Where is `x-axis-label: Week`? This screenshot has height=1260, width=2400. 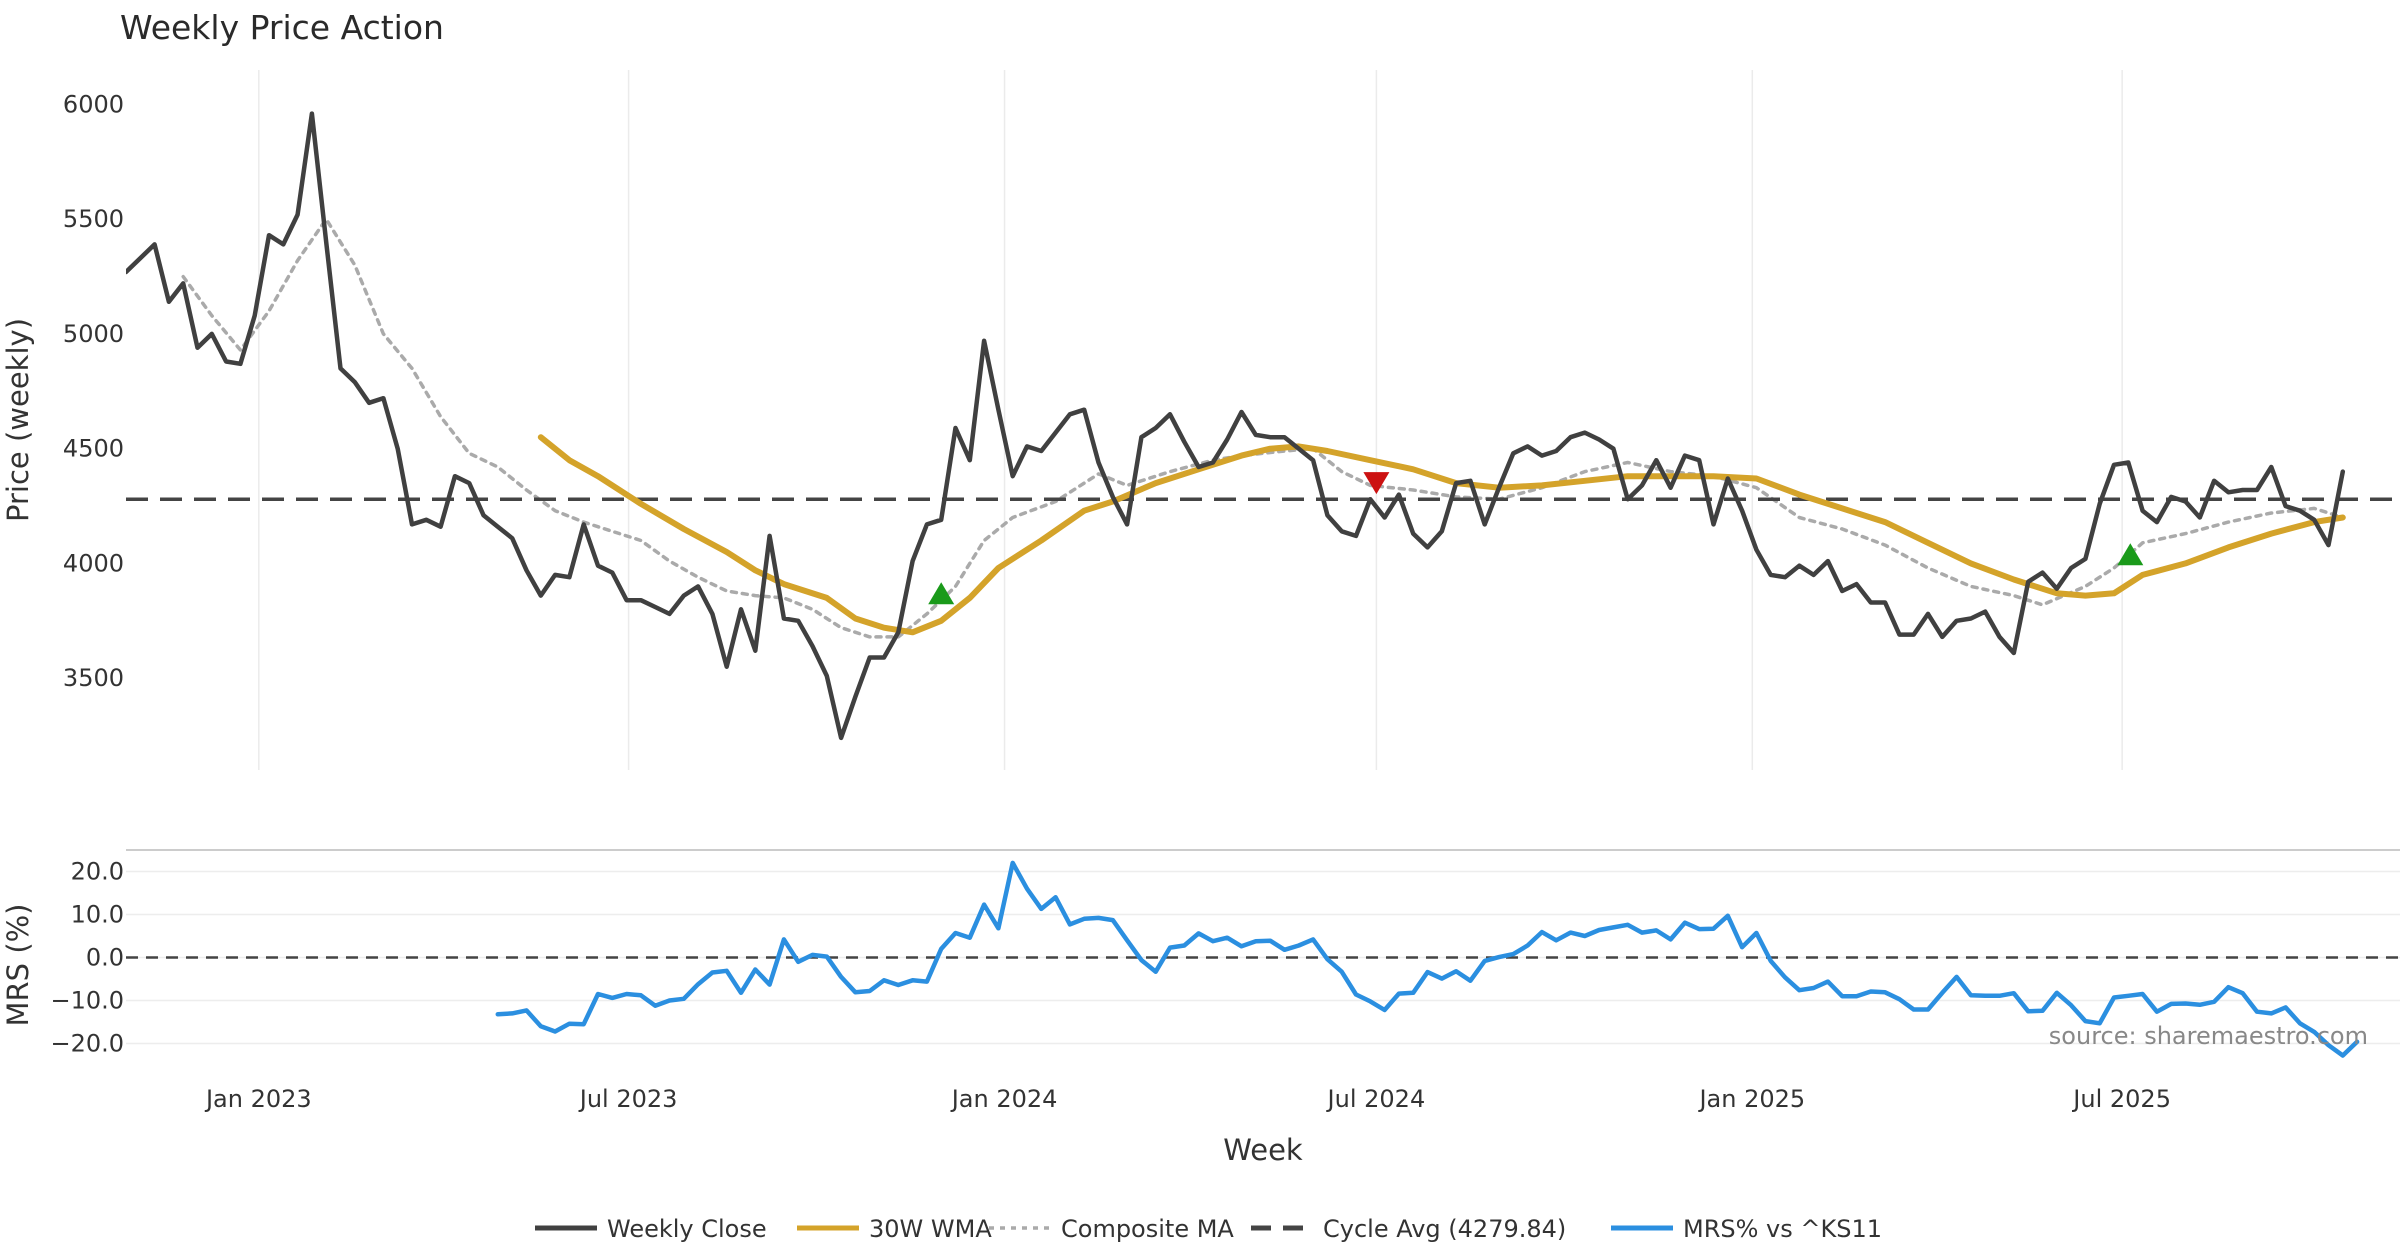 x-axis-label: Week is located at coordinates (1263, 1150).